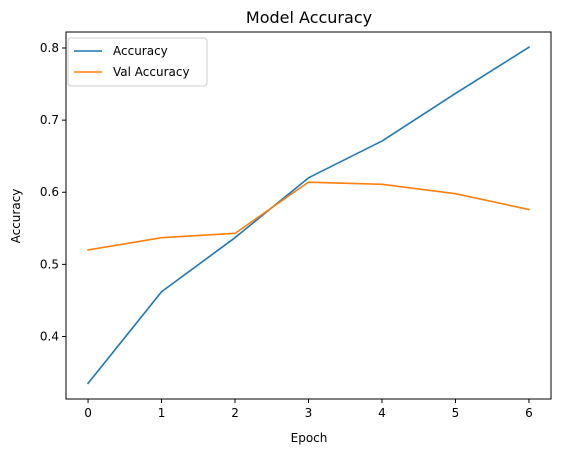 Image resolution: width=567 pixels, height=455 pixels. I want to click on legend-label: Val Accuracy, so click(151, 72).